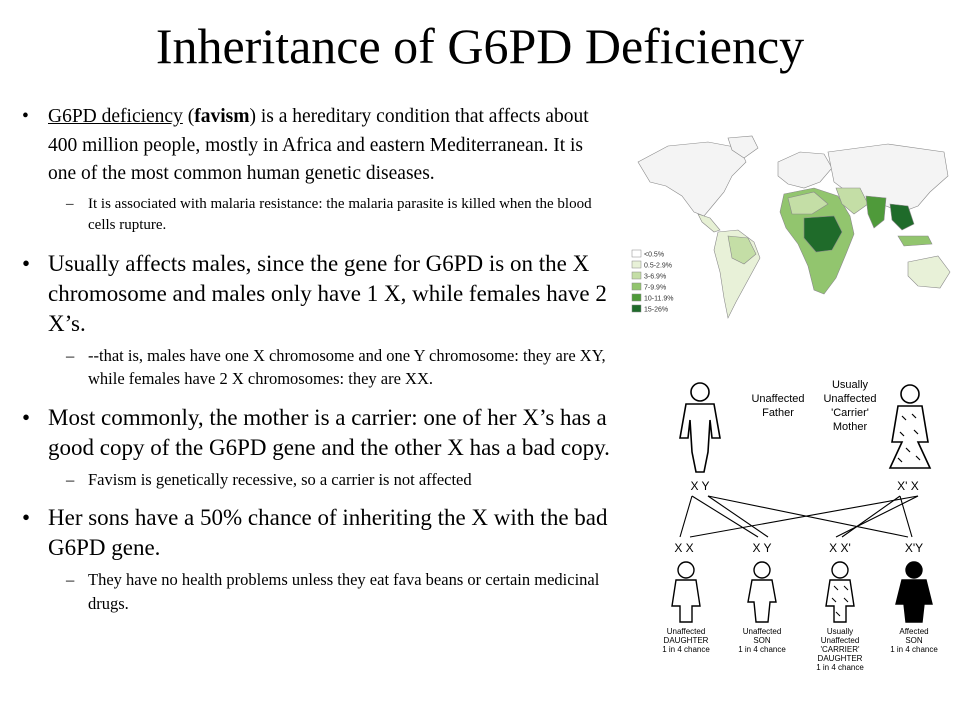 The width and height of the screenshot is (960, 720). Describe the element at coordinates (823, 234) in the screenshot. I see `africa-high-region` at that location.